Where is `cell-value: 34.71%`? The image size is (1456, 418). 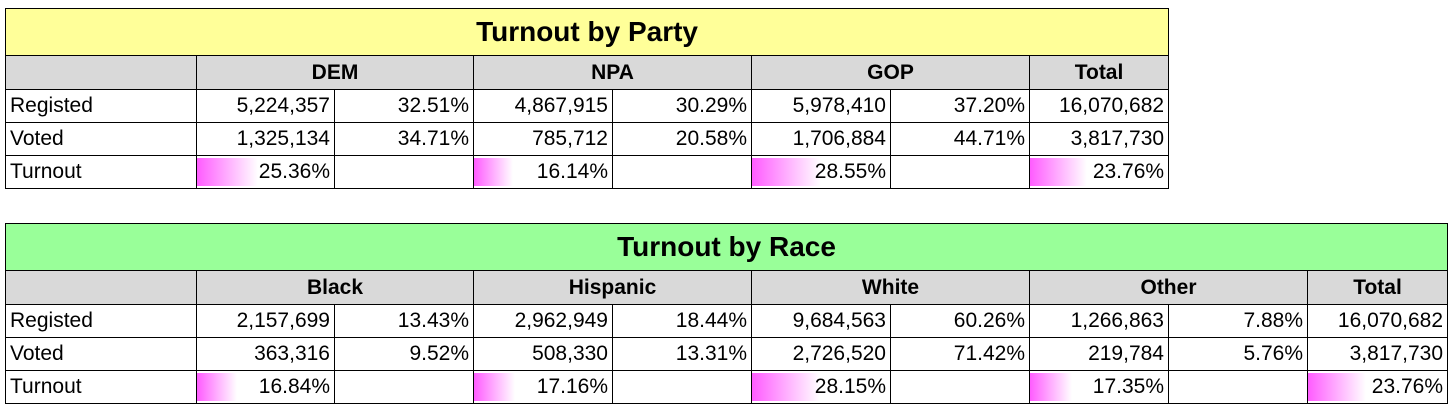 cell-value: 34.71% is located at coordinates (404, 139).